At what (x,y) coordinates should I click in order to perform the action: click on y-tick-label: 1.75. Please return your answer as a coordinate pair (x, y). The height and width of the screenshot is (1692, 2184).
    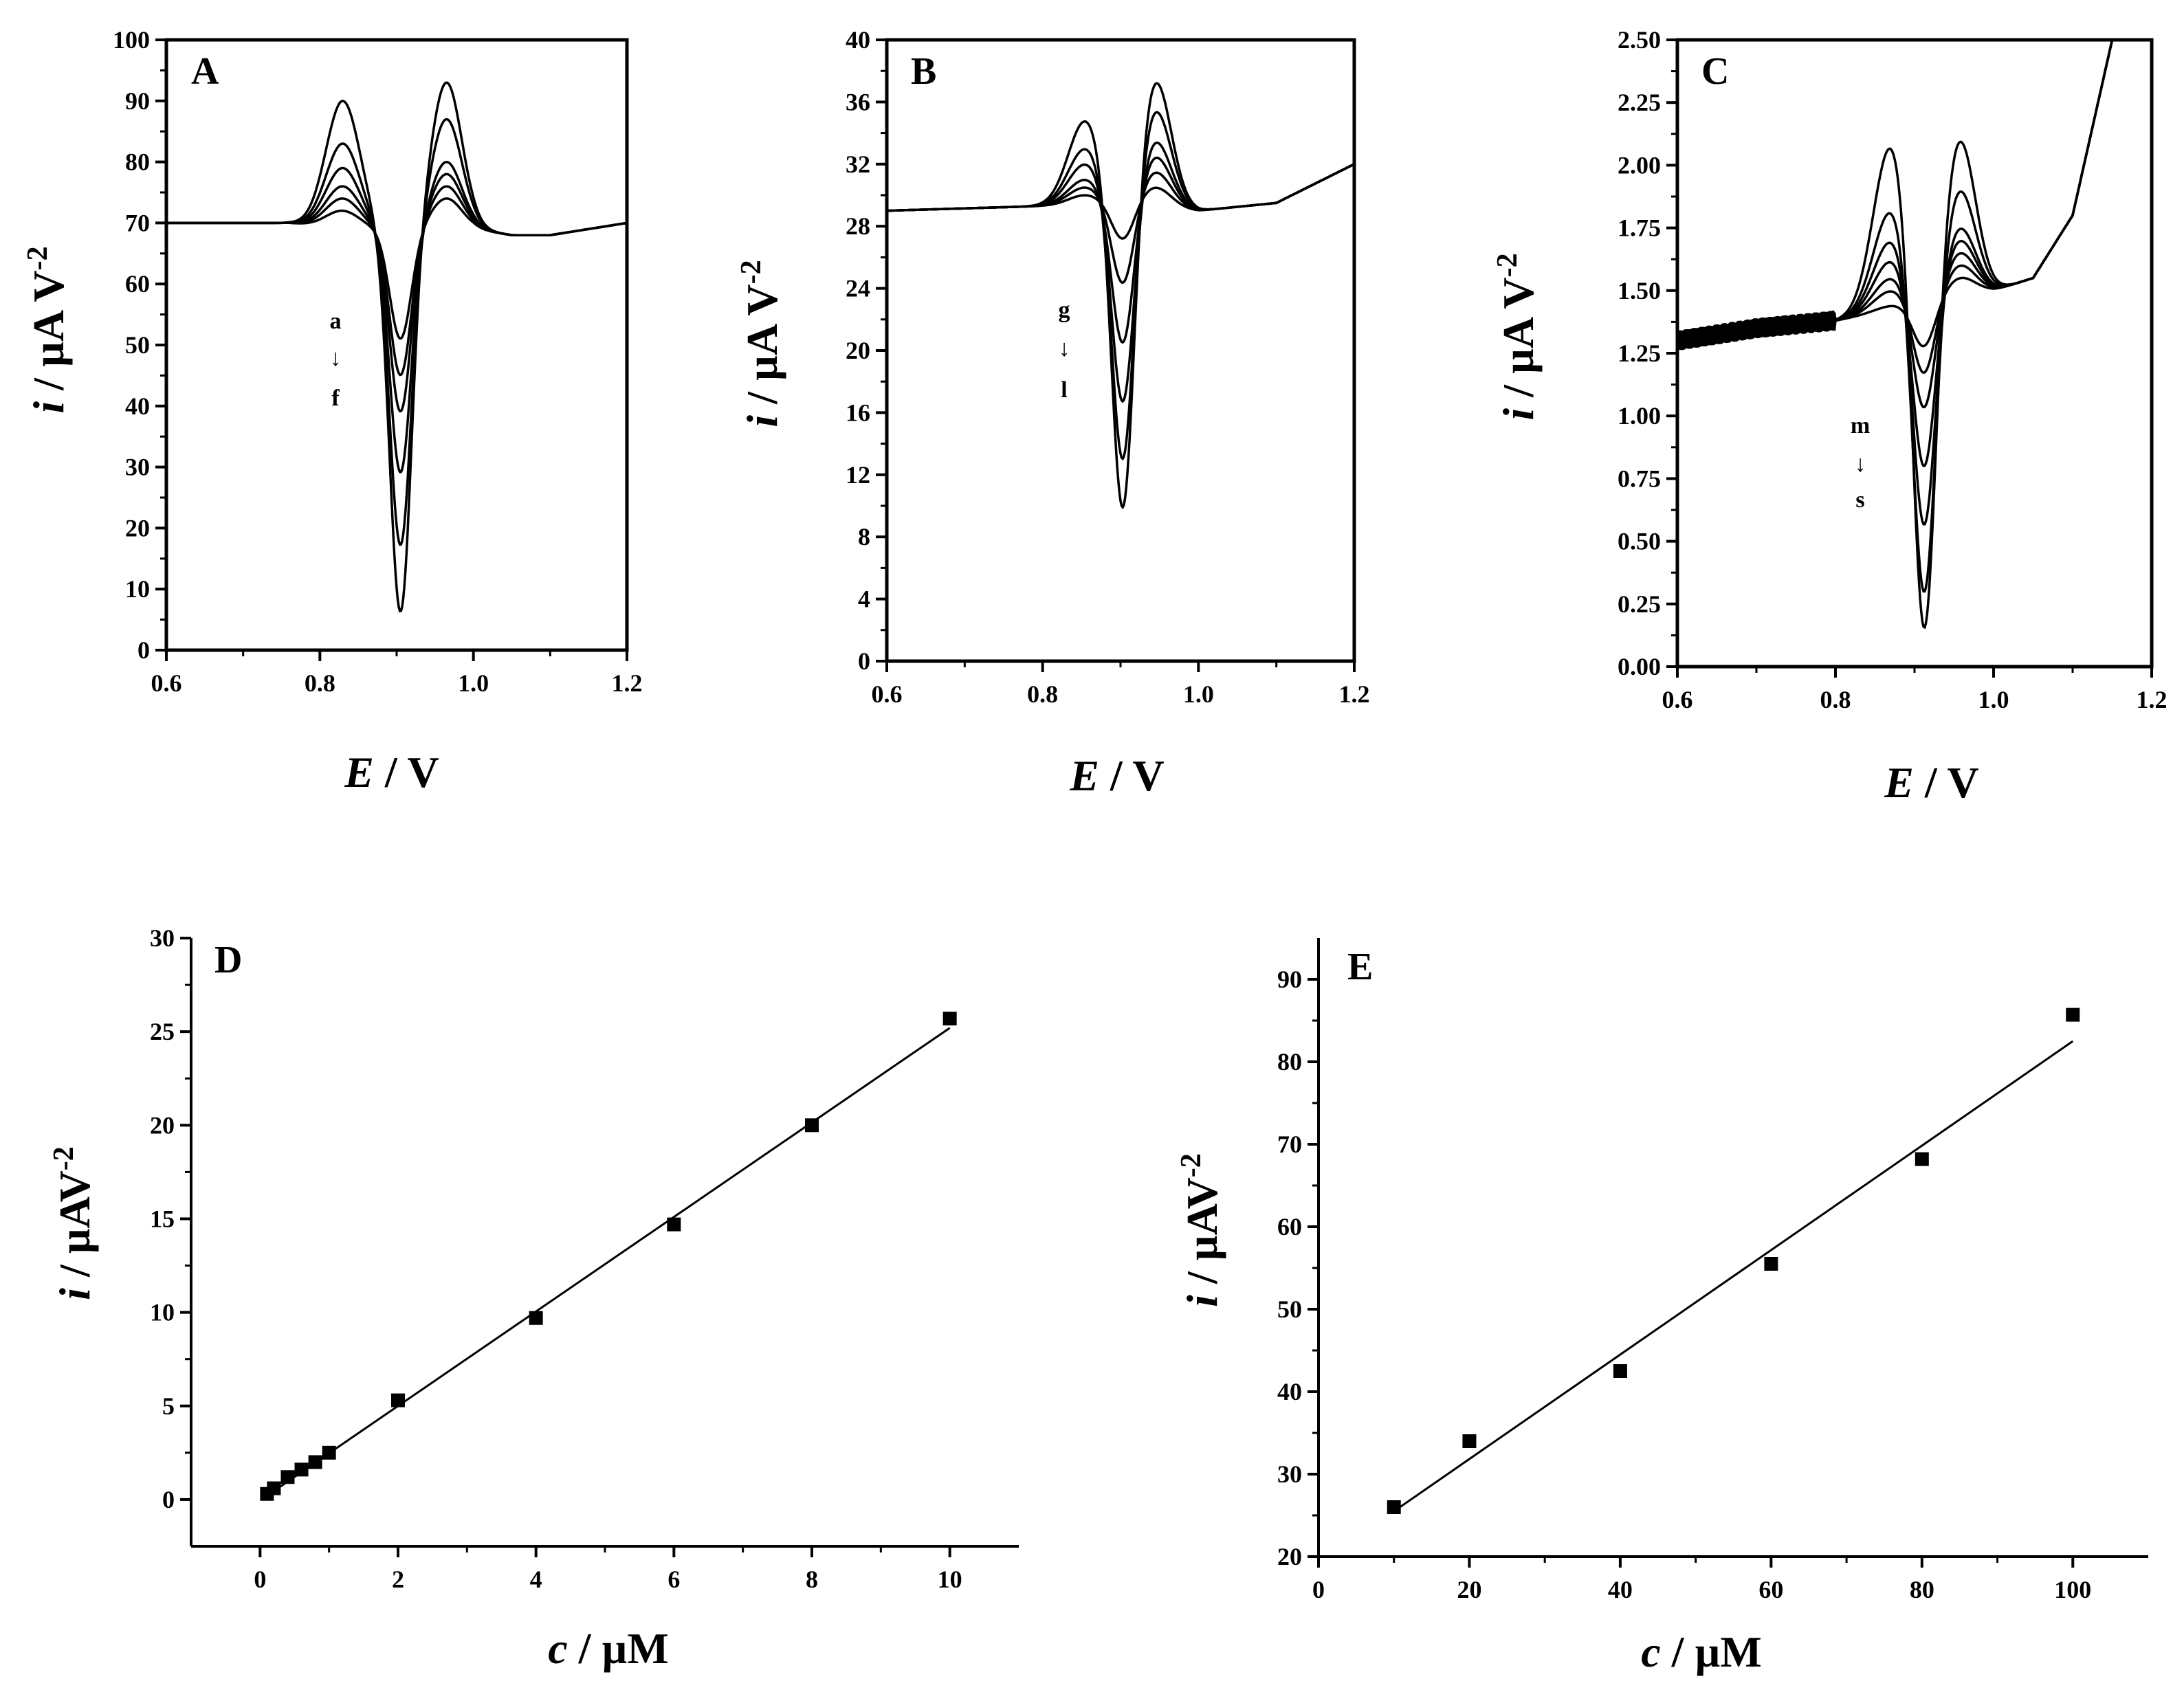
    Looking at the image, I should click on (1639, 228).